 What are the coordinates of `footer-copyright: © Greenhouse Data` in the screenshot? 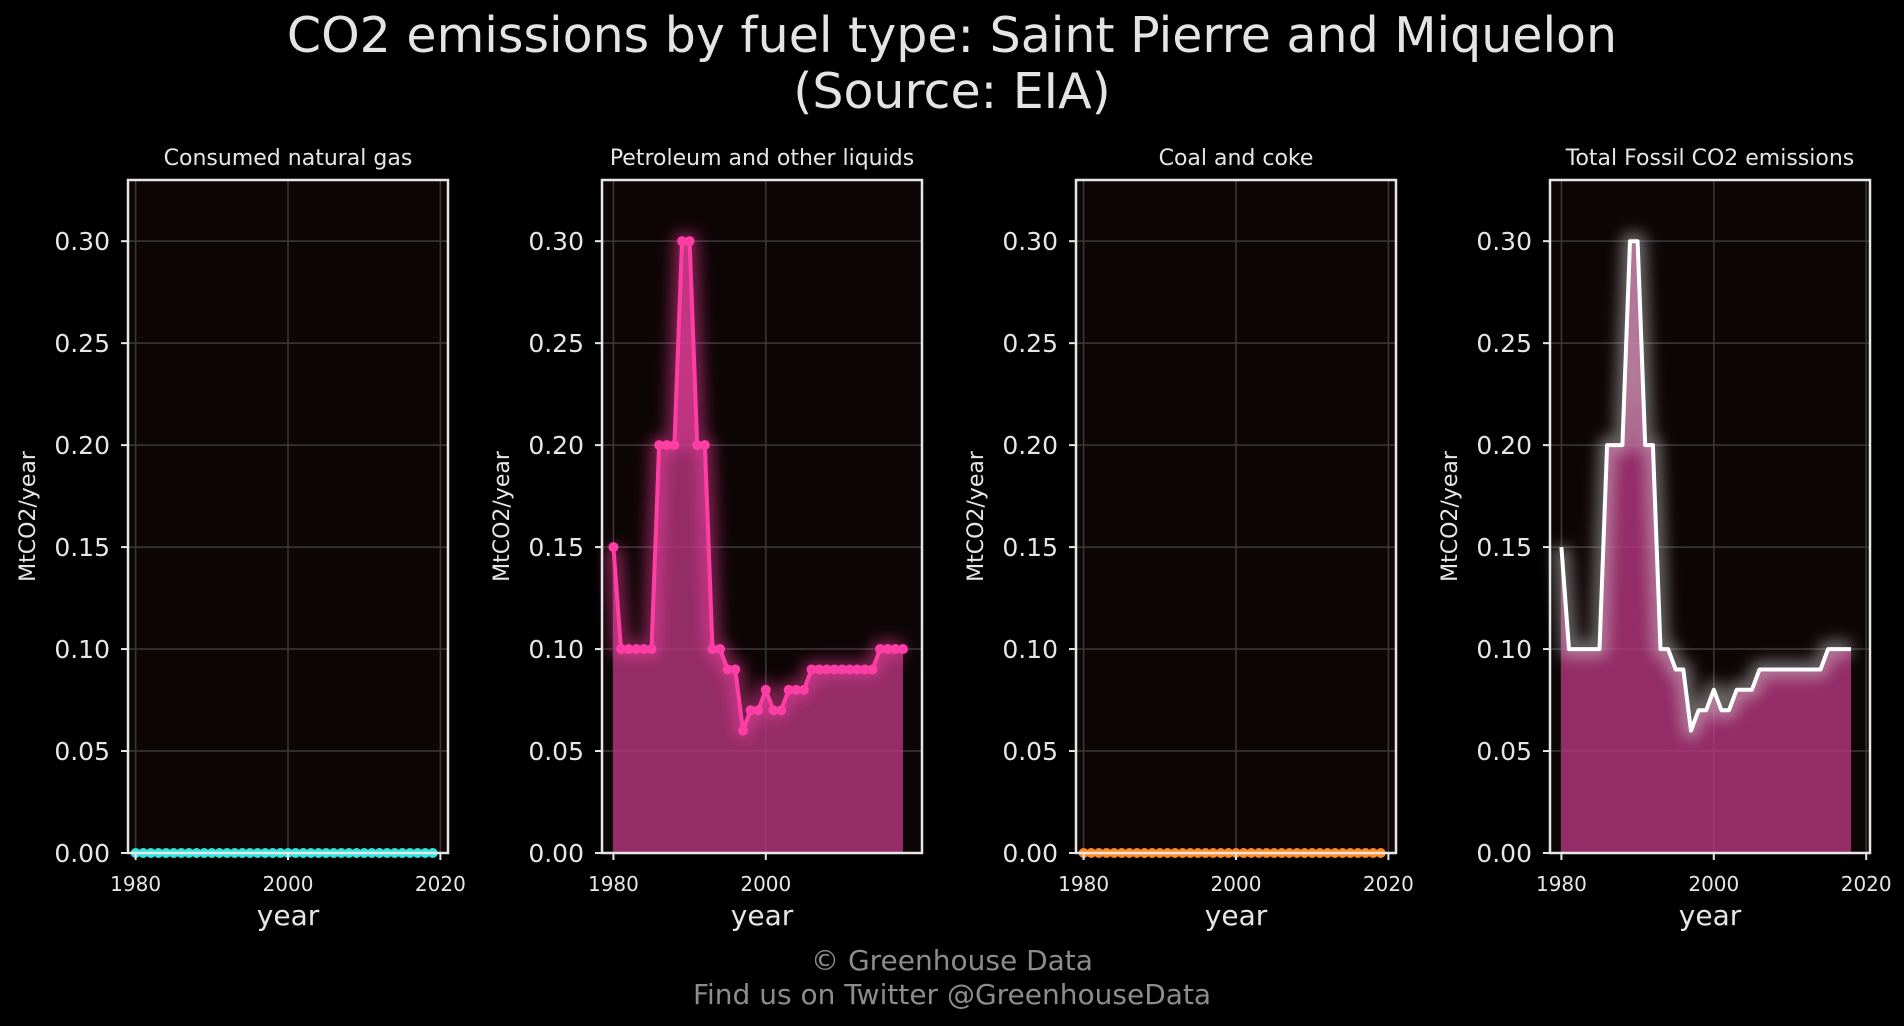 It's located at (952, 960).